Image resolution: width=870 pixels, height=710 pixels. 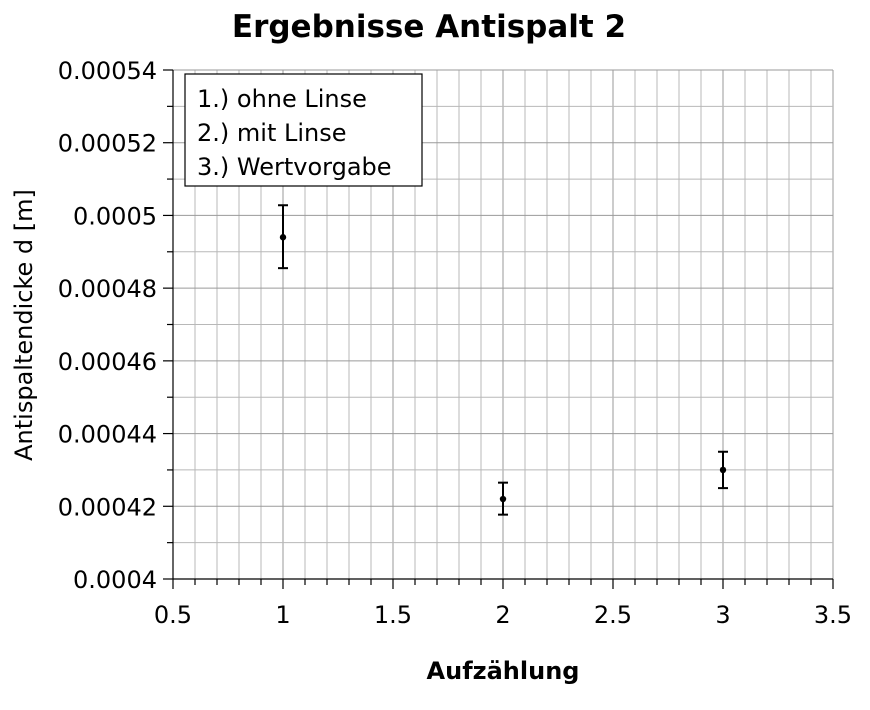 What do you see at coordinates (393, 615) in the screenshot?
I see `x-tick-label: 1.5` at bounding box center [393, 615].